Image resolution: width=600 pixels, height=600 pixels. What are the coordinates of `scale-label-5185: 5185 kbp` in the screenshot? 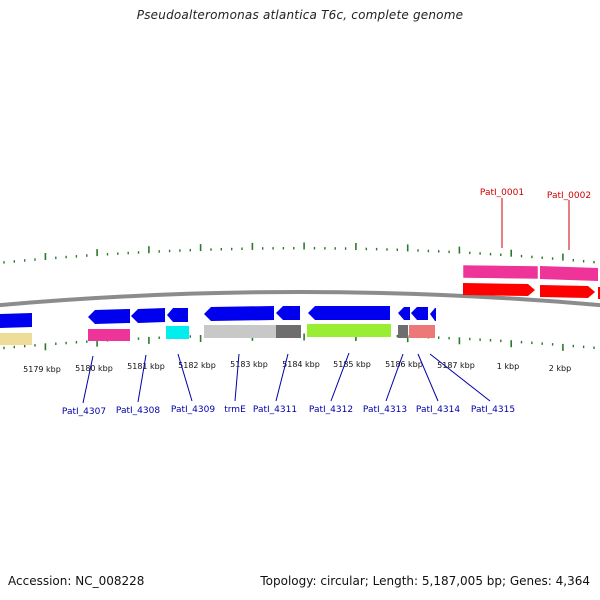 It's located at (352, 364).